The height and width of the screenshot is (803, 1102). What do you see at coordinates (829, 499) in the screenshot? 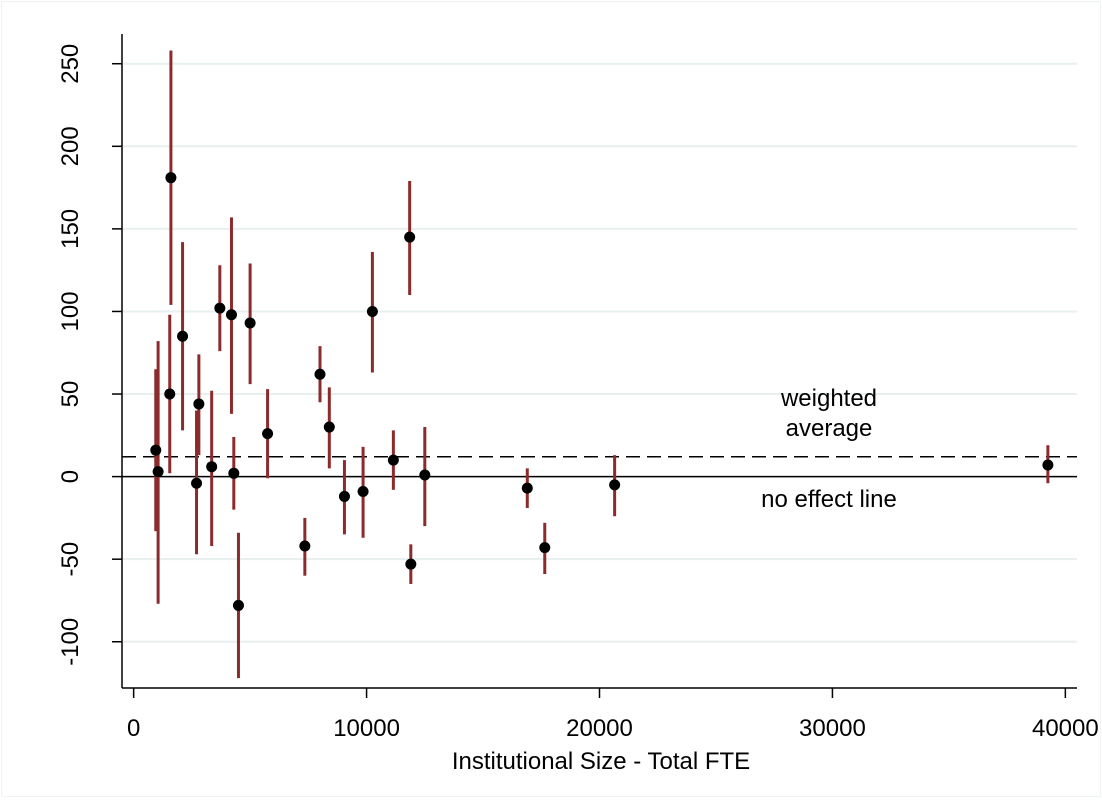
I see `no-effect-label: no effect line` at bounding box center [829, 499].